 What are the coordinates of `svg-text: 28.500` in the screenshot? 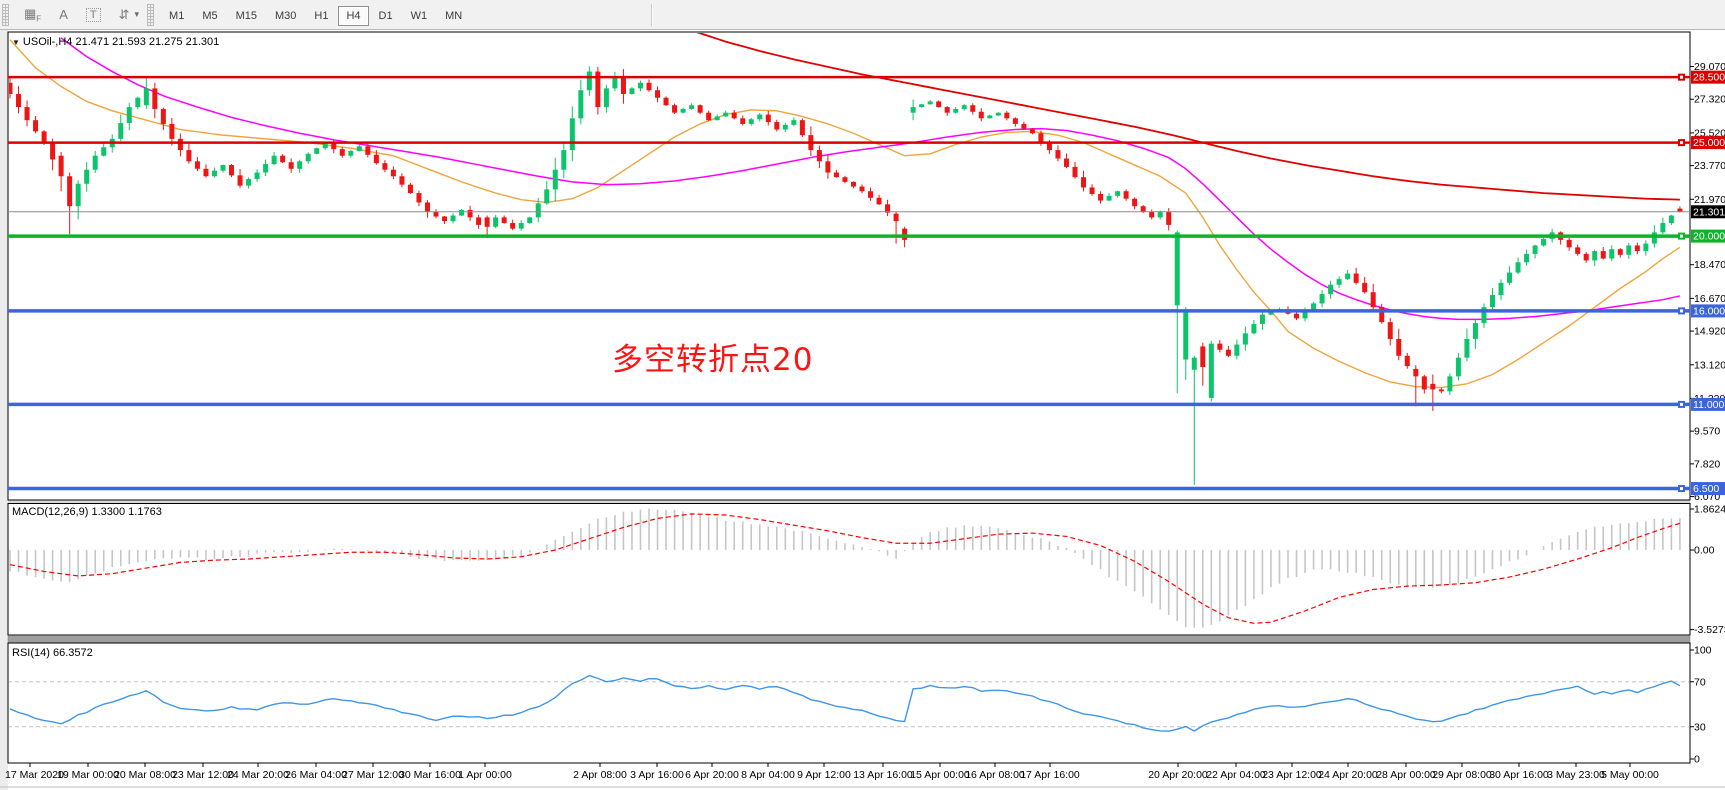 It's located at (1709, 78).